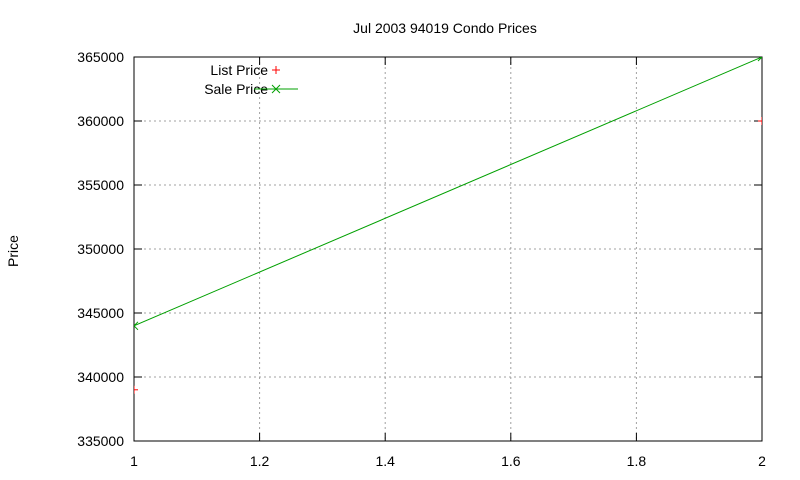 This screenshot has height=480, width=800. I want to click on y-tick-label: 350000, so click(100, 249).